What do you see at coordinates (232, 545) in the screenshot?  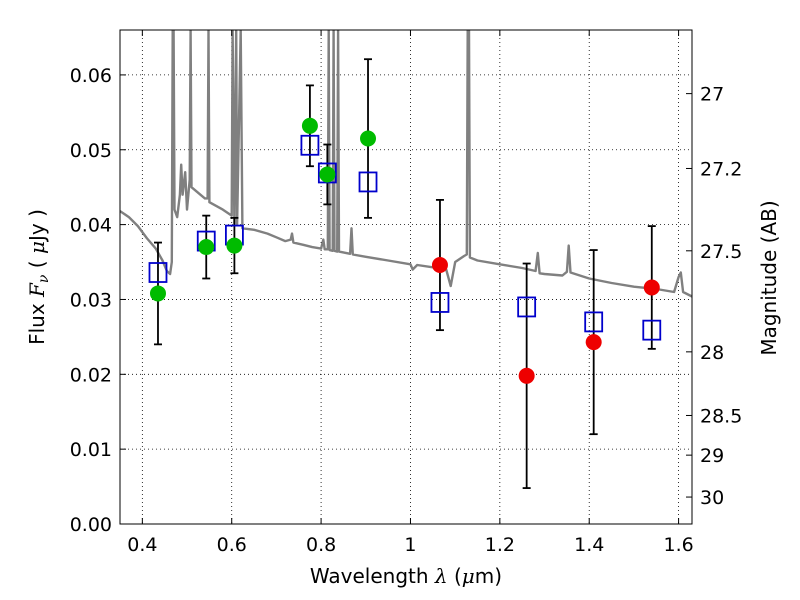 I see `x-tick-label: 0.6` at bounding box center [232, 545].